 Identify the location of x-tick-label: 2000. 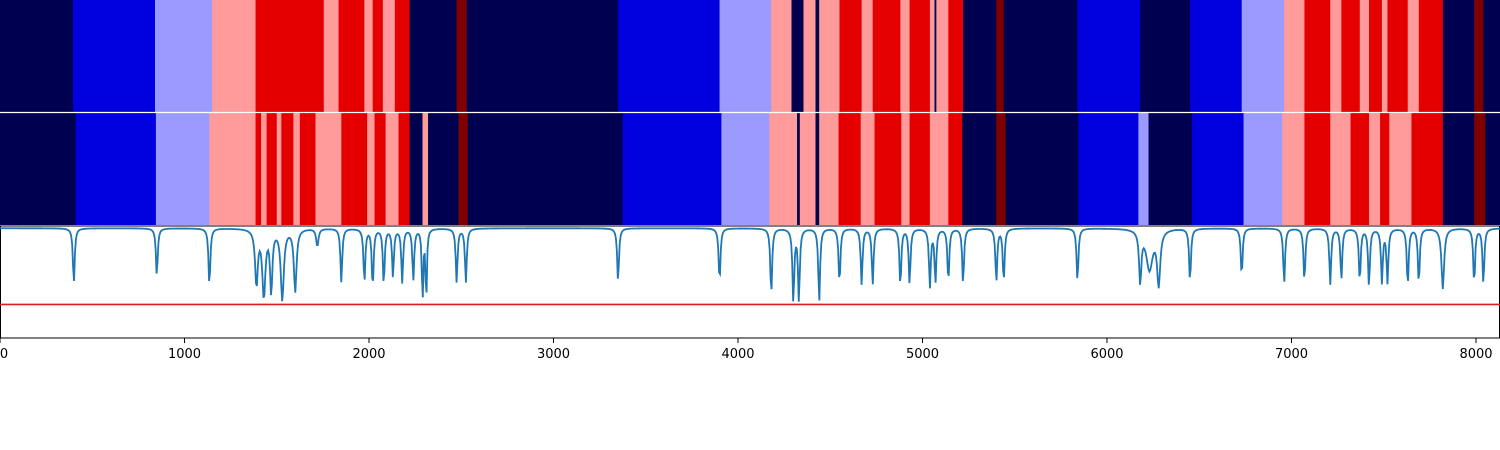
(368, 354).